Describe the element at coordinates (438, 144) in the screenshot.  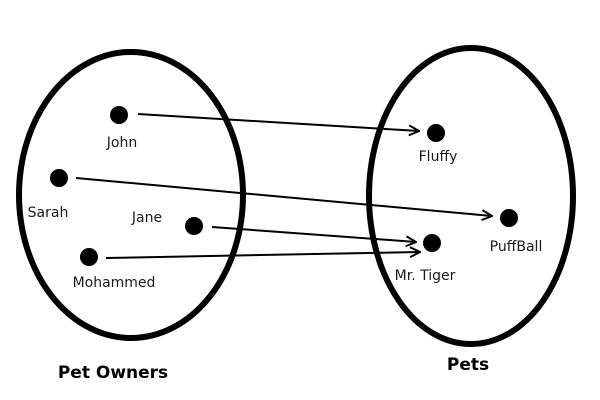
I see `pet-node-fluffy: Fluffy` at that location.